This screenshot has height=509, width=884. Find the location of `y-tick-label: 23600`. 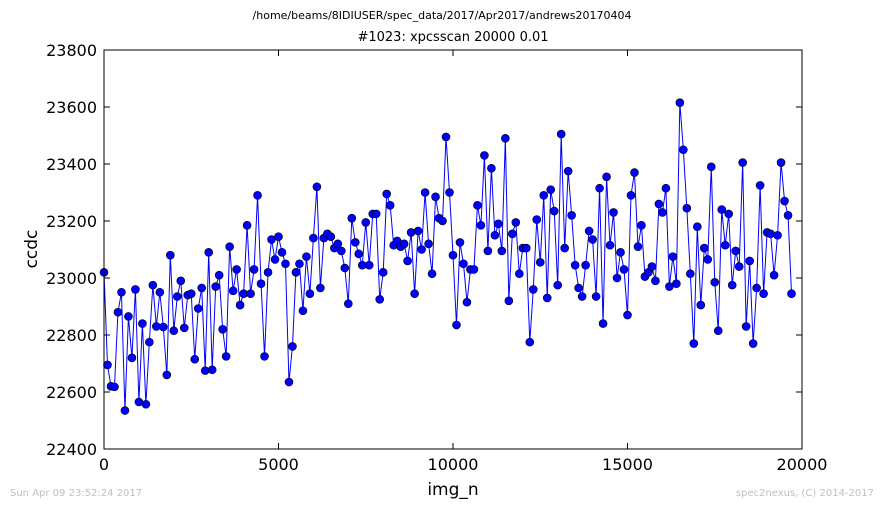

y-tick-label: 23600 is located at coordinates (71, 107).